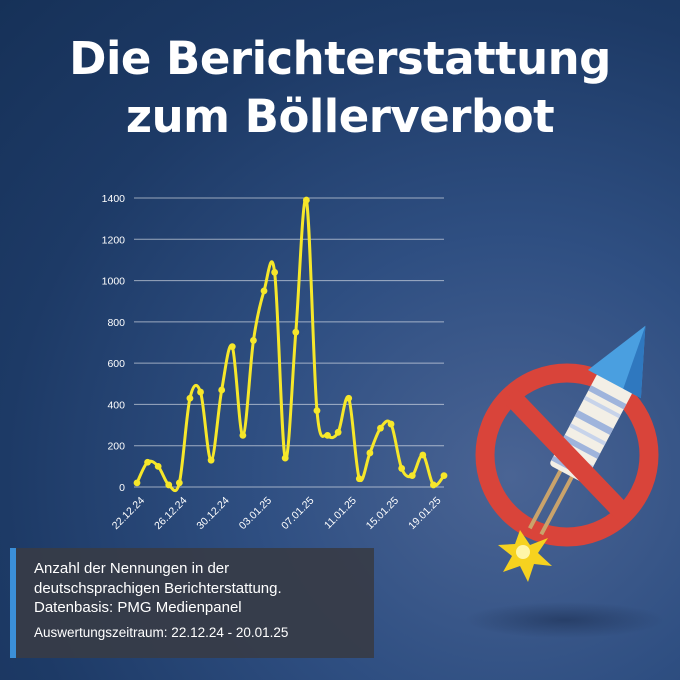 The image size is (680, 680). What do you see at coordinates (138, 607) in the screenshot?
I see `info-line-3: Datenbasis: PMG Medienpanel` at bounding box center [138, 607].